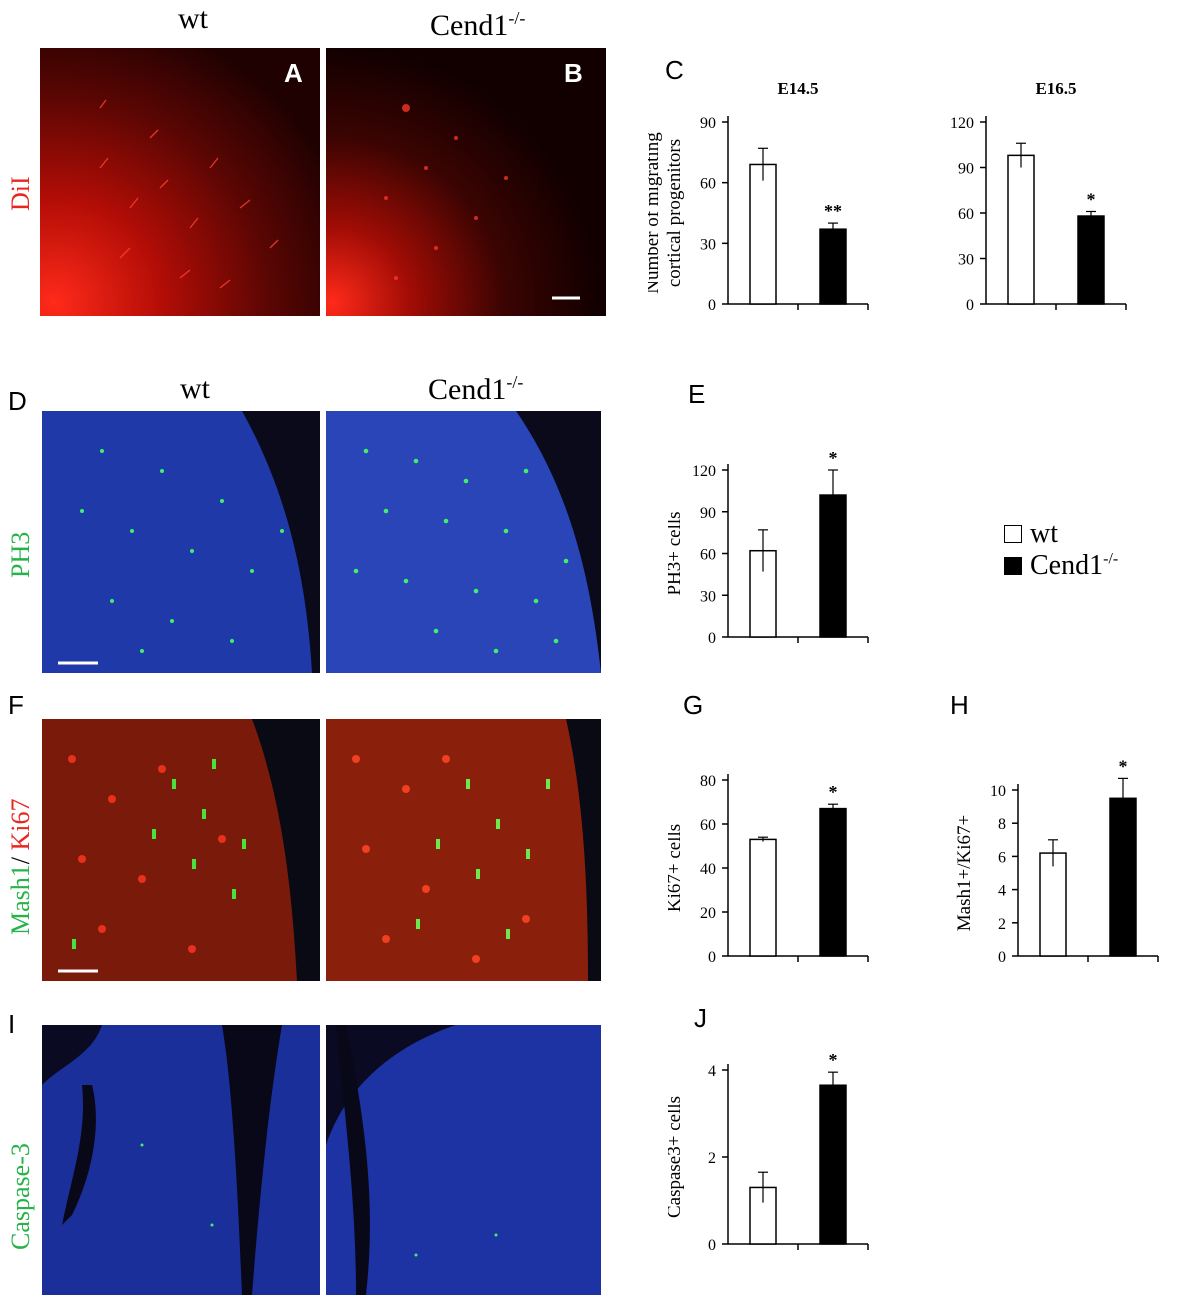  I want to click on panel-letter-b: B, so click(573, 73).